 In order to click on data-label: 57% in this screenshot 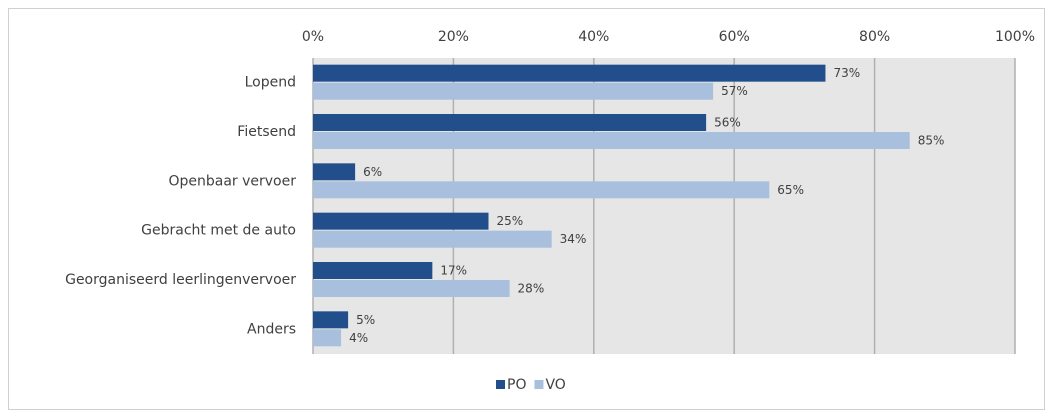, I will do `click(734, 91)`.